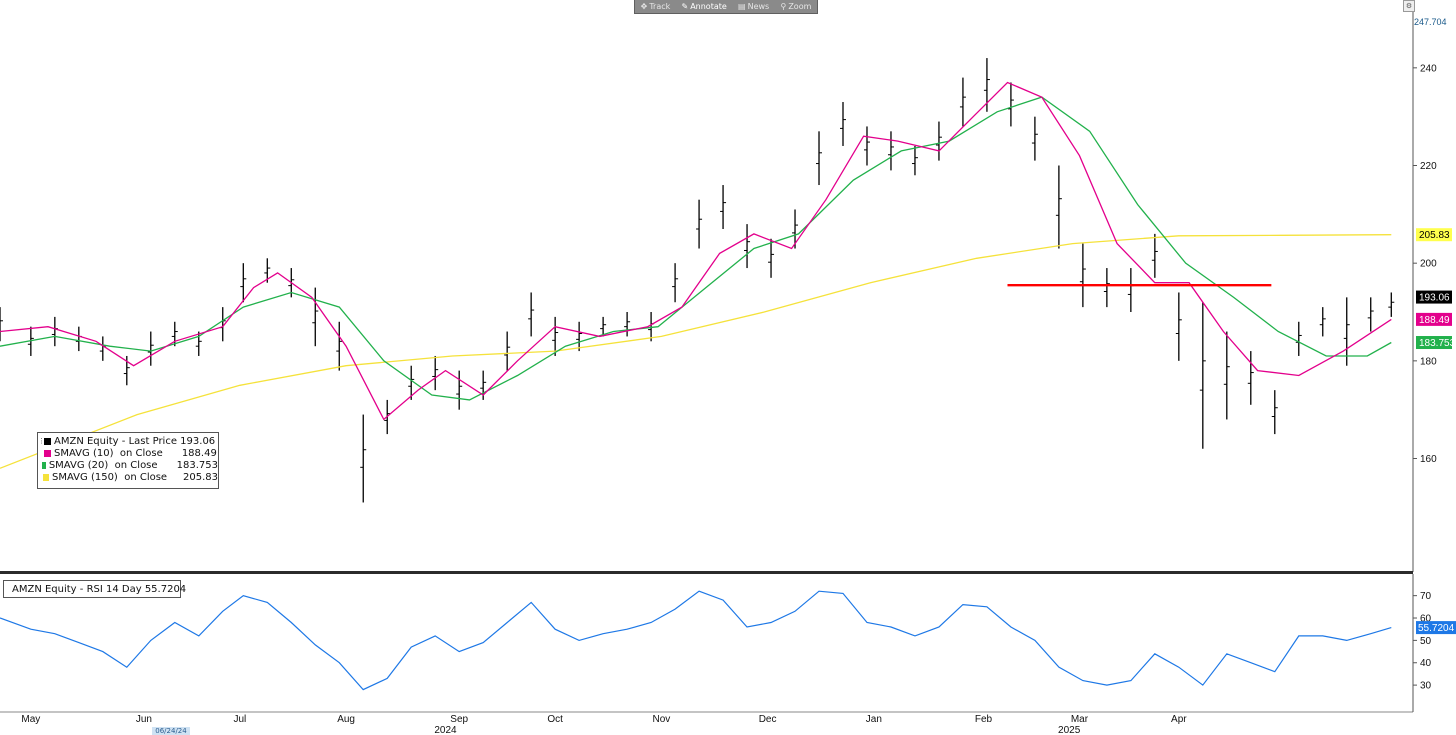  I want to click on value-tag-label: 193.06, so click(1434, 298).